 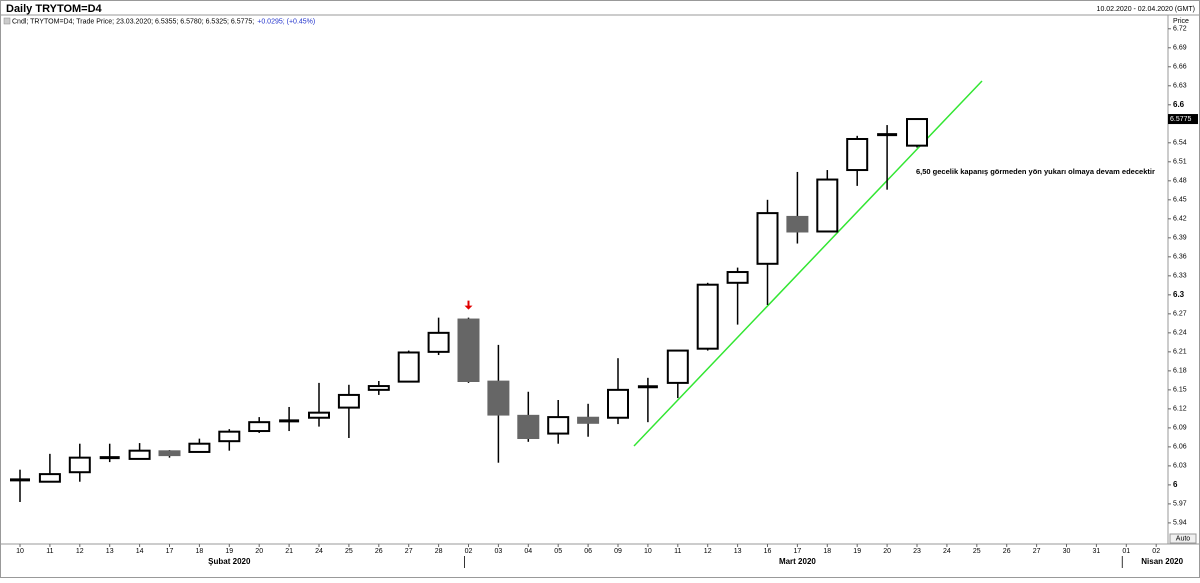 What do you see at coordinates (1180, 67) in the screenshot?
I see `y-tick-label: 6.66` at bounding box center [1180, 67].